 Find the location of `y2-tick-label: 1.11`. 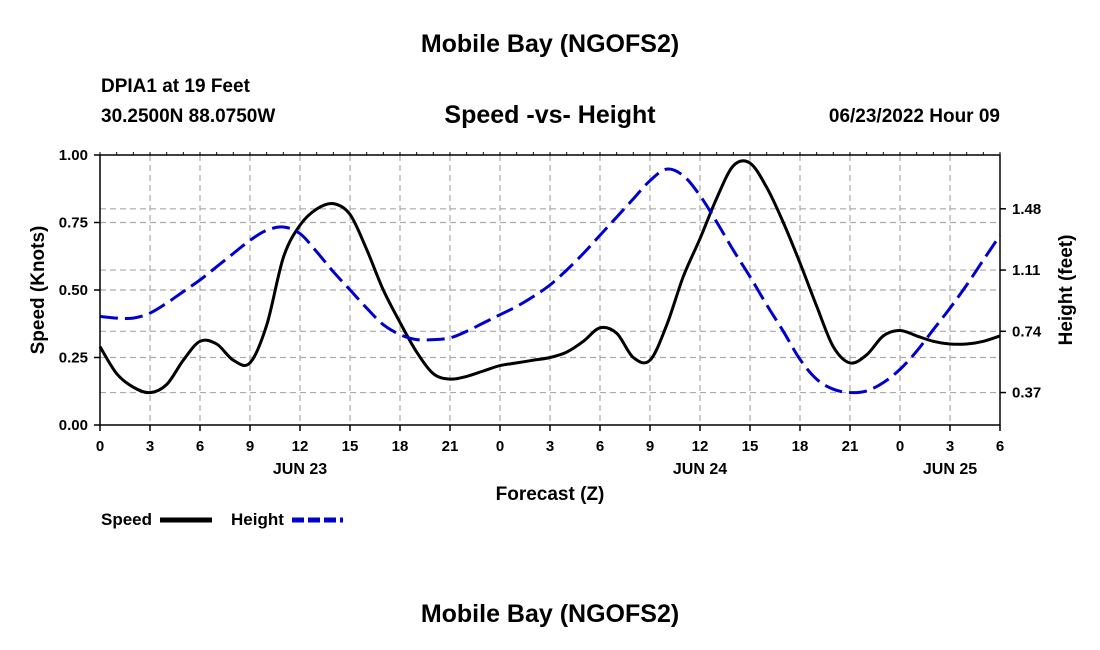

y2-tick-label: 1.11 is located at coordinates (1026, 270).